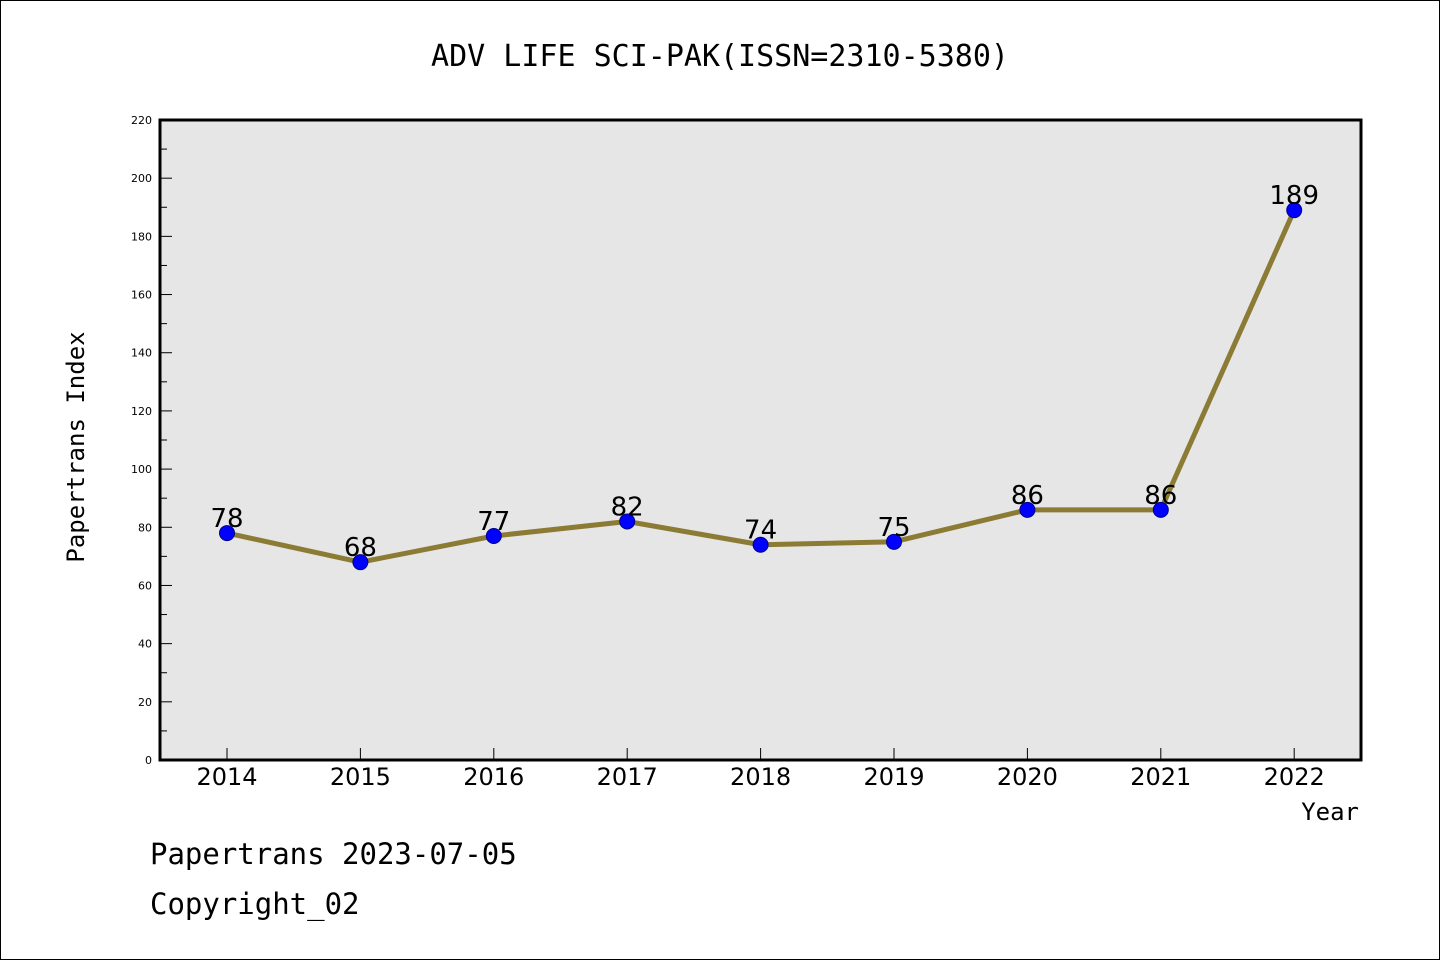 The image size is (1440, 960). I want to click on x-tick-label: 2015, so click(360, 777).